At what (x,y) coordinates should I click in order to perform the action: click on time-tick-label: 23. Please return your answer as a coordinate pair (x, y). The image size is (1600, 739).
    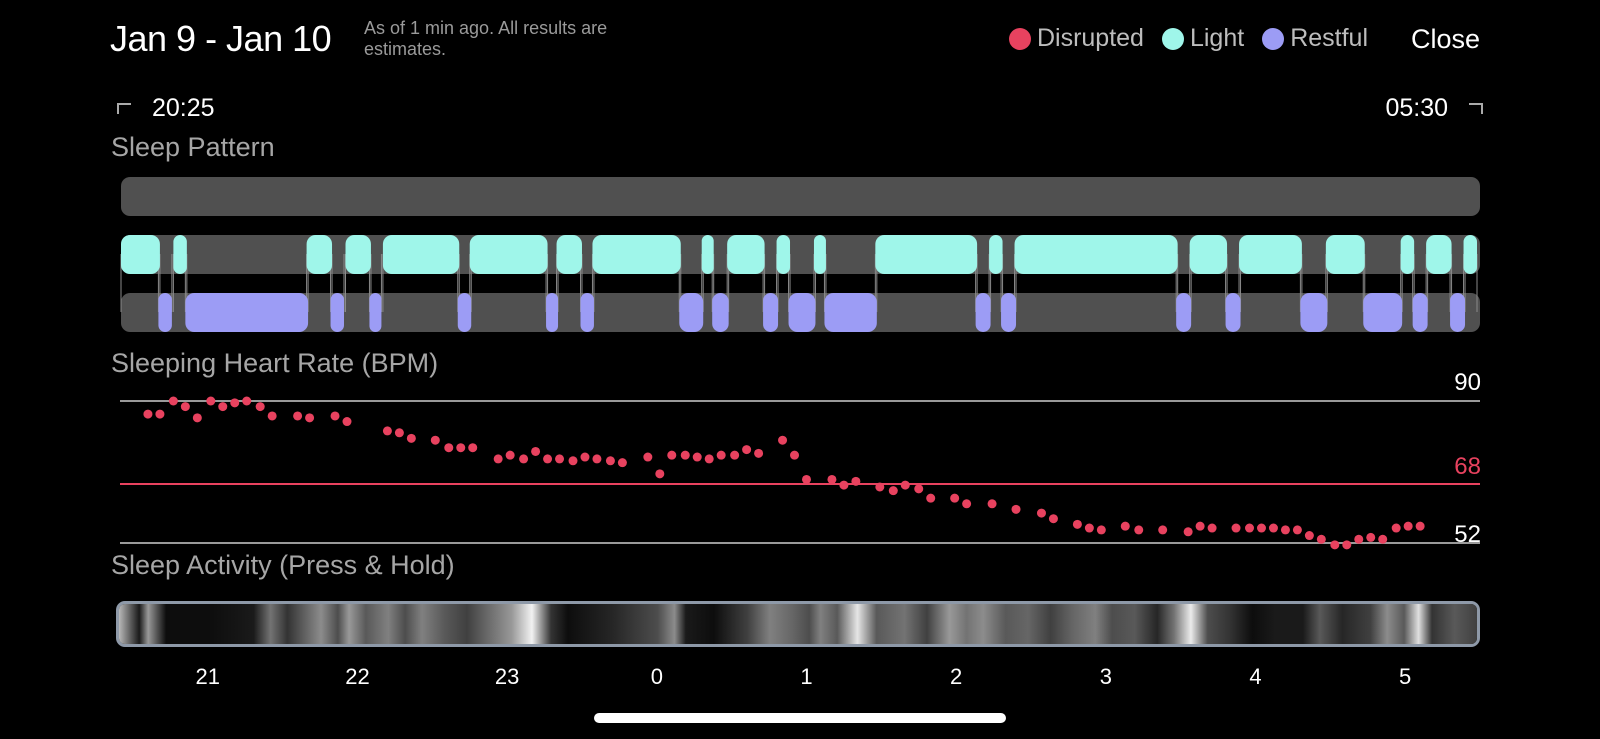
    Looking at the image, I should click on (507, 676).